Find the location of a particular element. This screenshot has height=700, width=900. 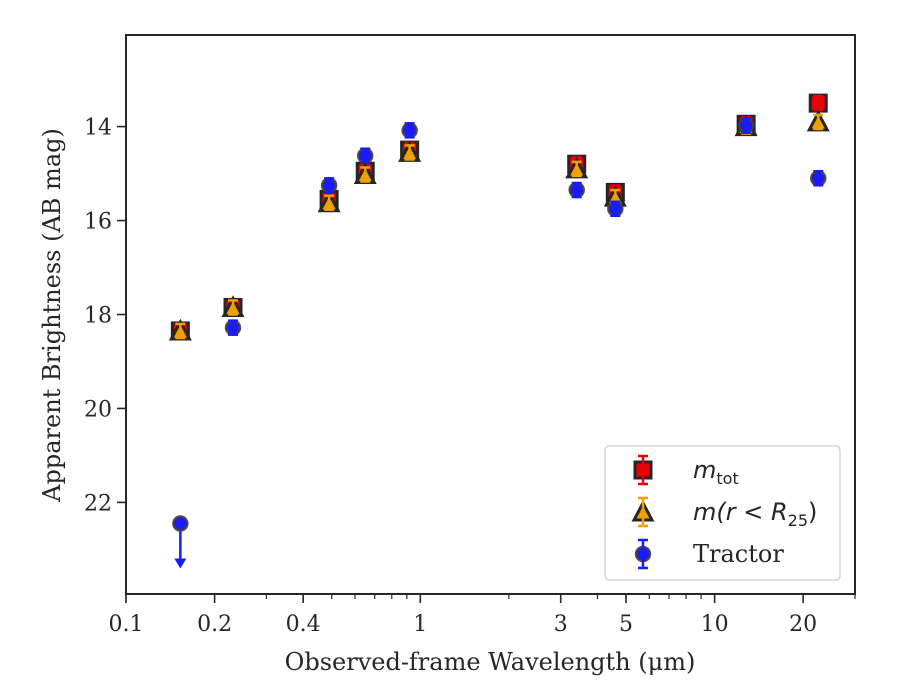

legend-entry-0: mtot is located at coordinates (686, 471).